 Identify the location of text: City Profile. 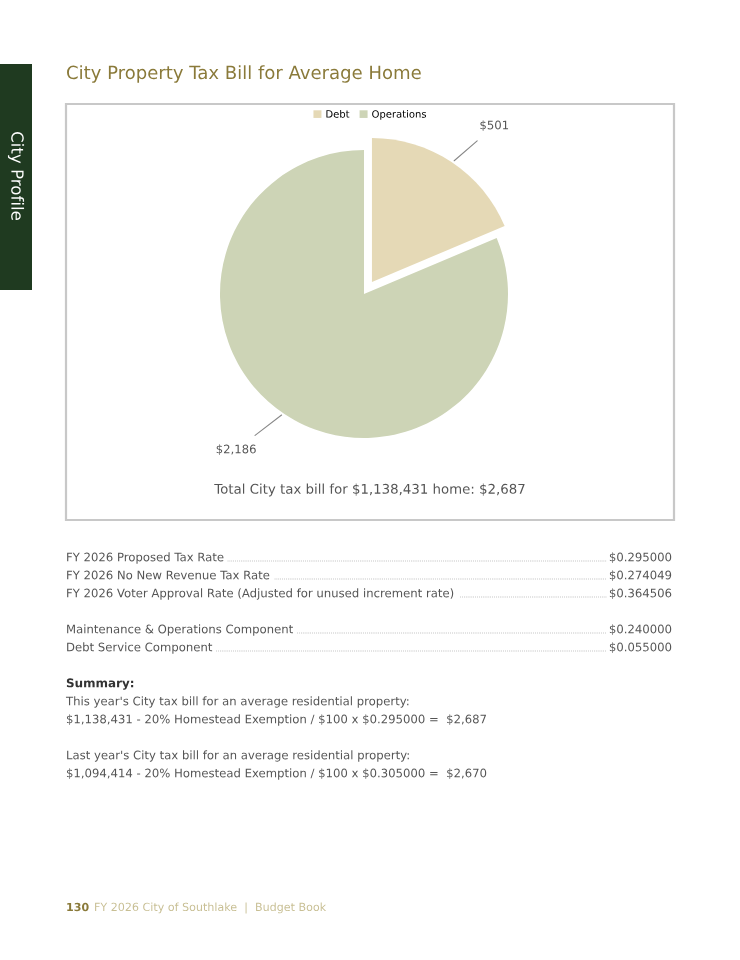
(16, 176).